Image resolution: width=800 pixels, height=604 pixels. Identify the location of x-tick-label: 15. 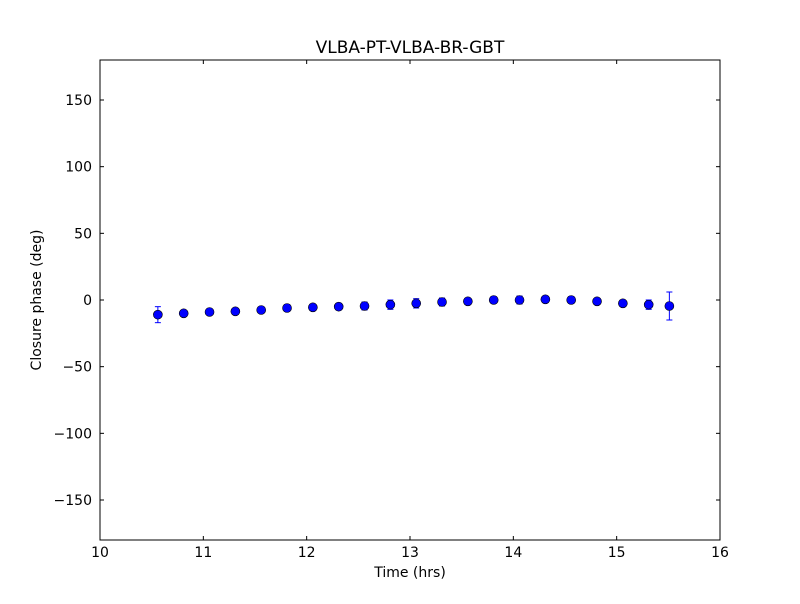
(617, 553).